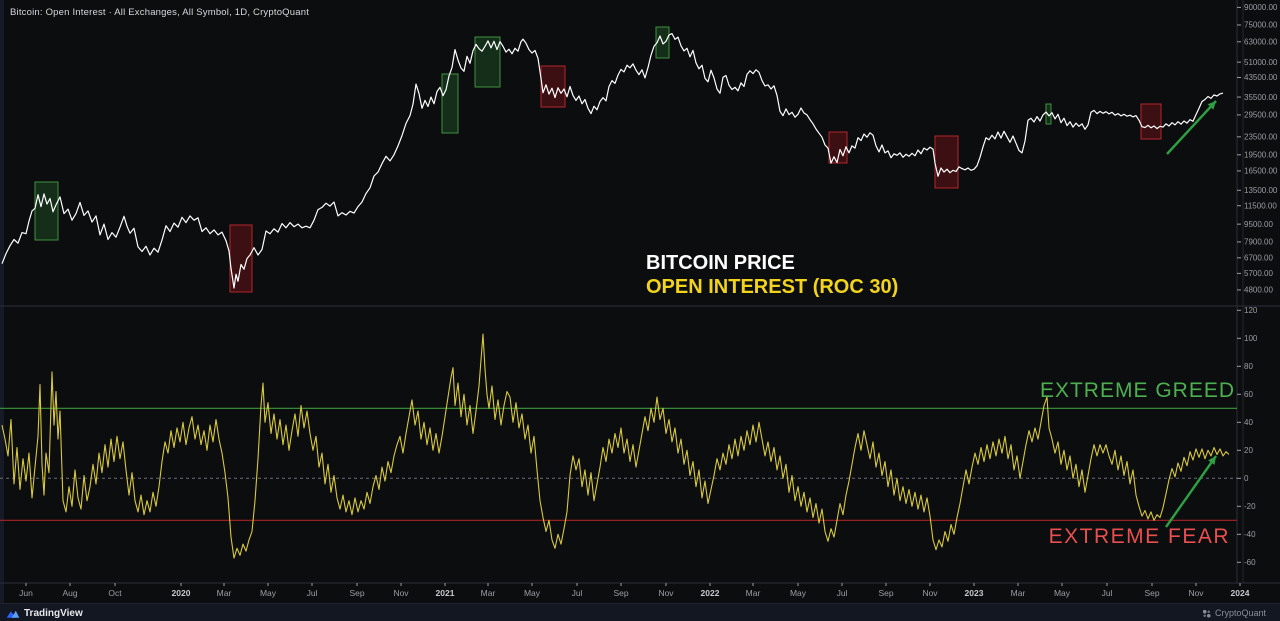 This screenshot has width=1280, height=621. I want to click on time-tick-label: 2024, so click(1240, 593).